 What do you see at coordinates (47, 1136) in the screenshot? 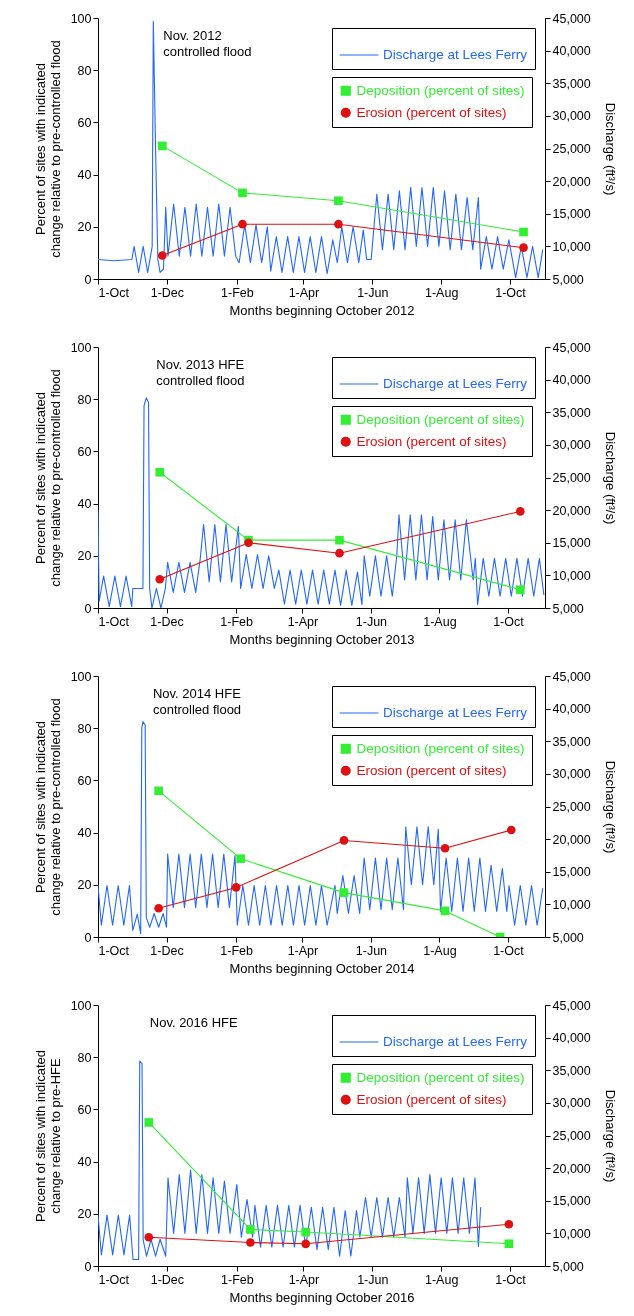
I see `y-axis-title: Percent of sites with indicated change relative to pre-HFE` at bounding box center [47, 1136].